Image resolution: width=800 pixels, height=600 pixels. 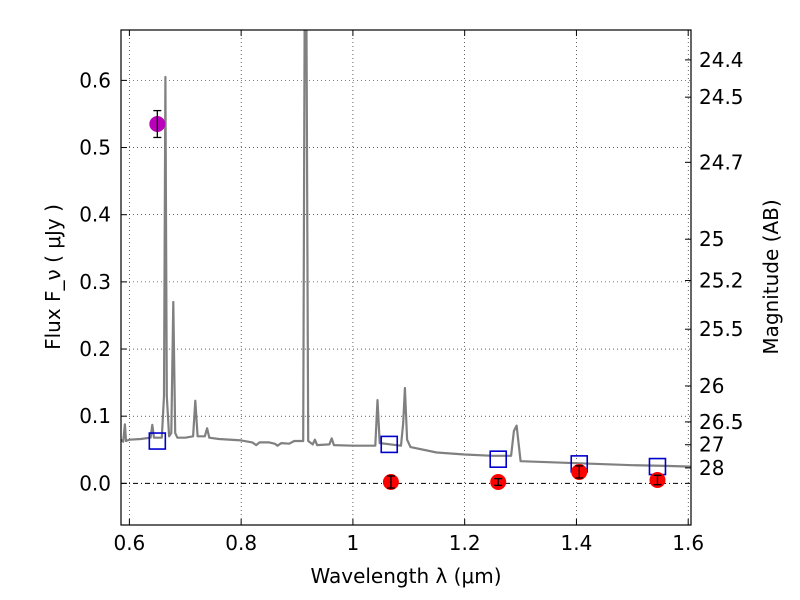 What do you see at coordinates (721, 97) in the screenshot?
I see `y2-tick-label: 24.5` at bounding box center [721, 97].